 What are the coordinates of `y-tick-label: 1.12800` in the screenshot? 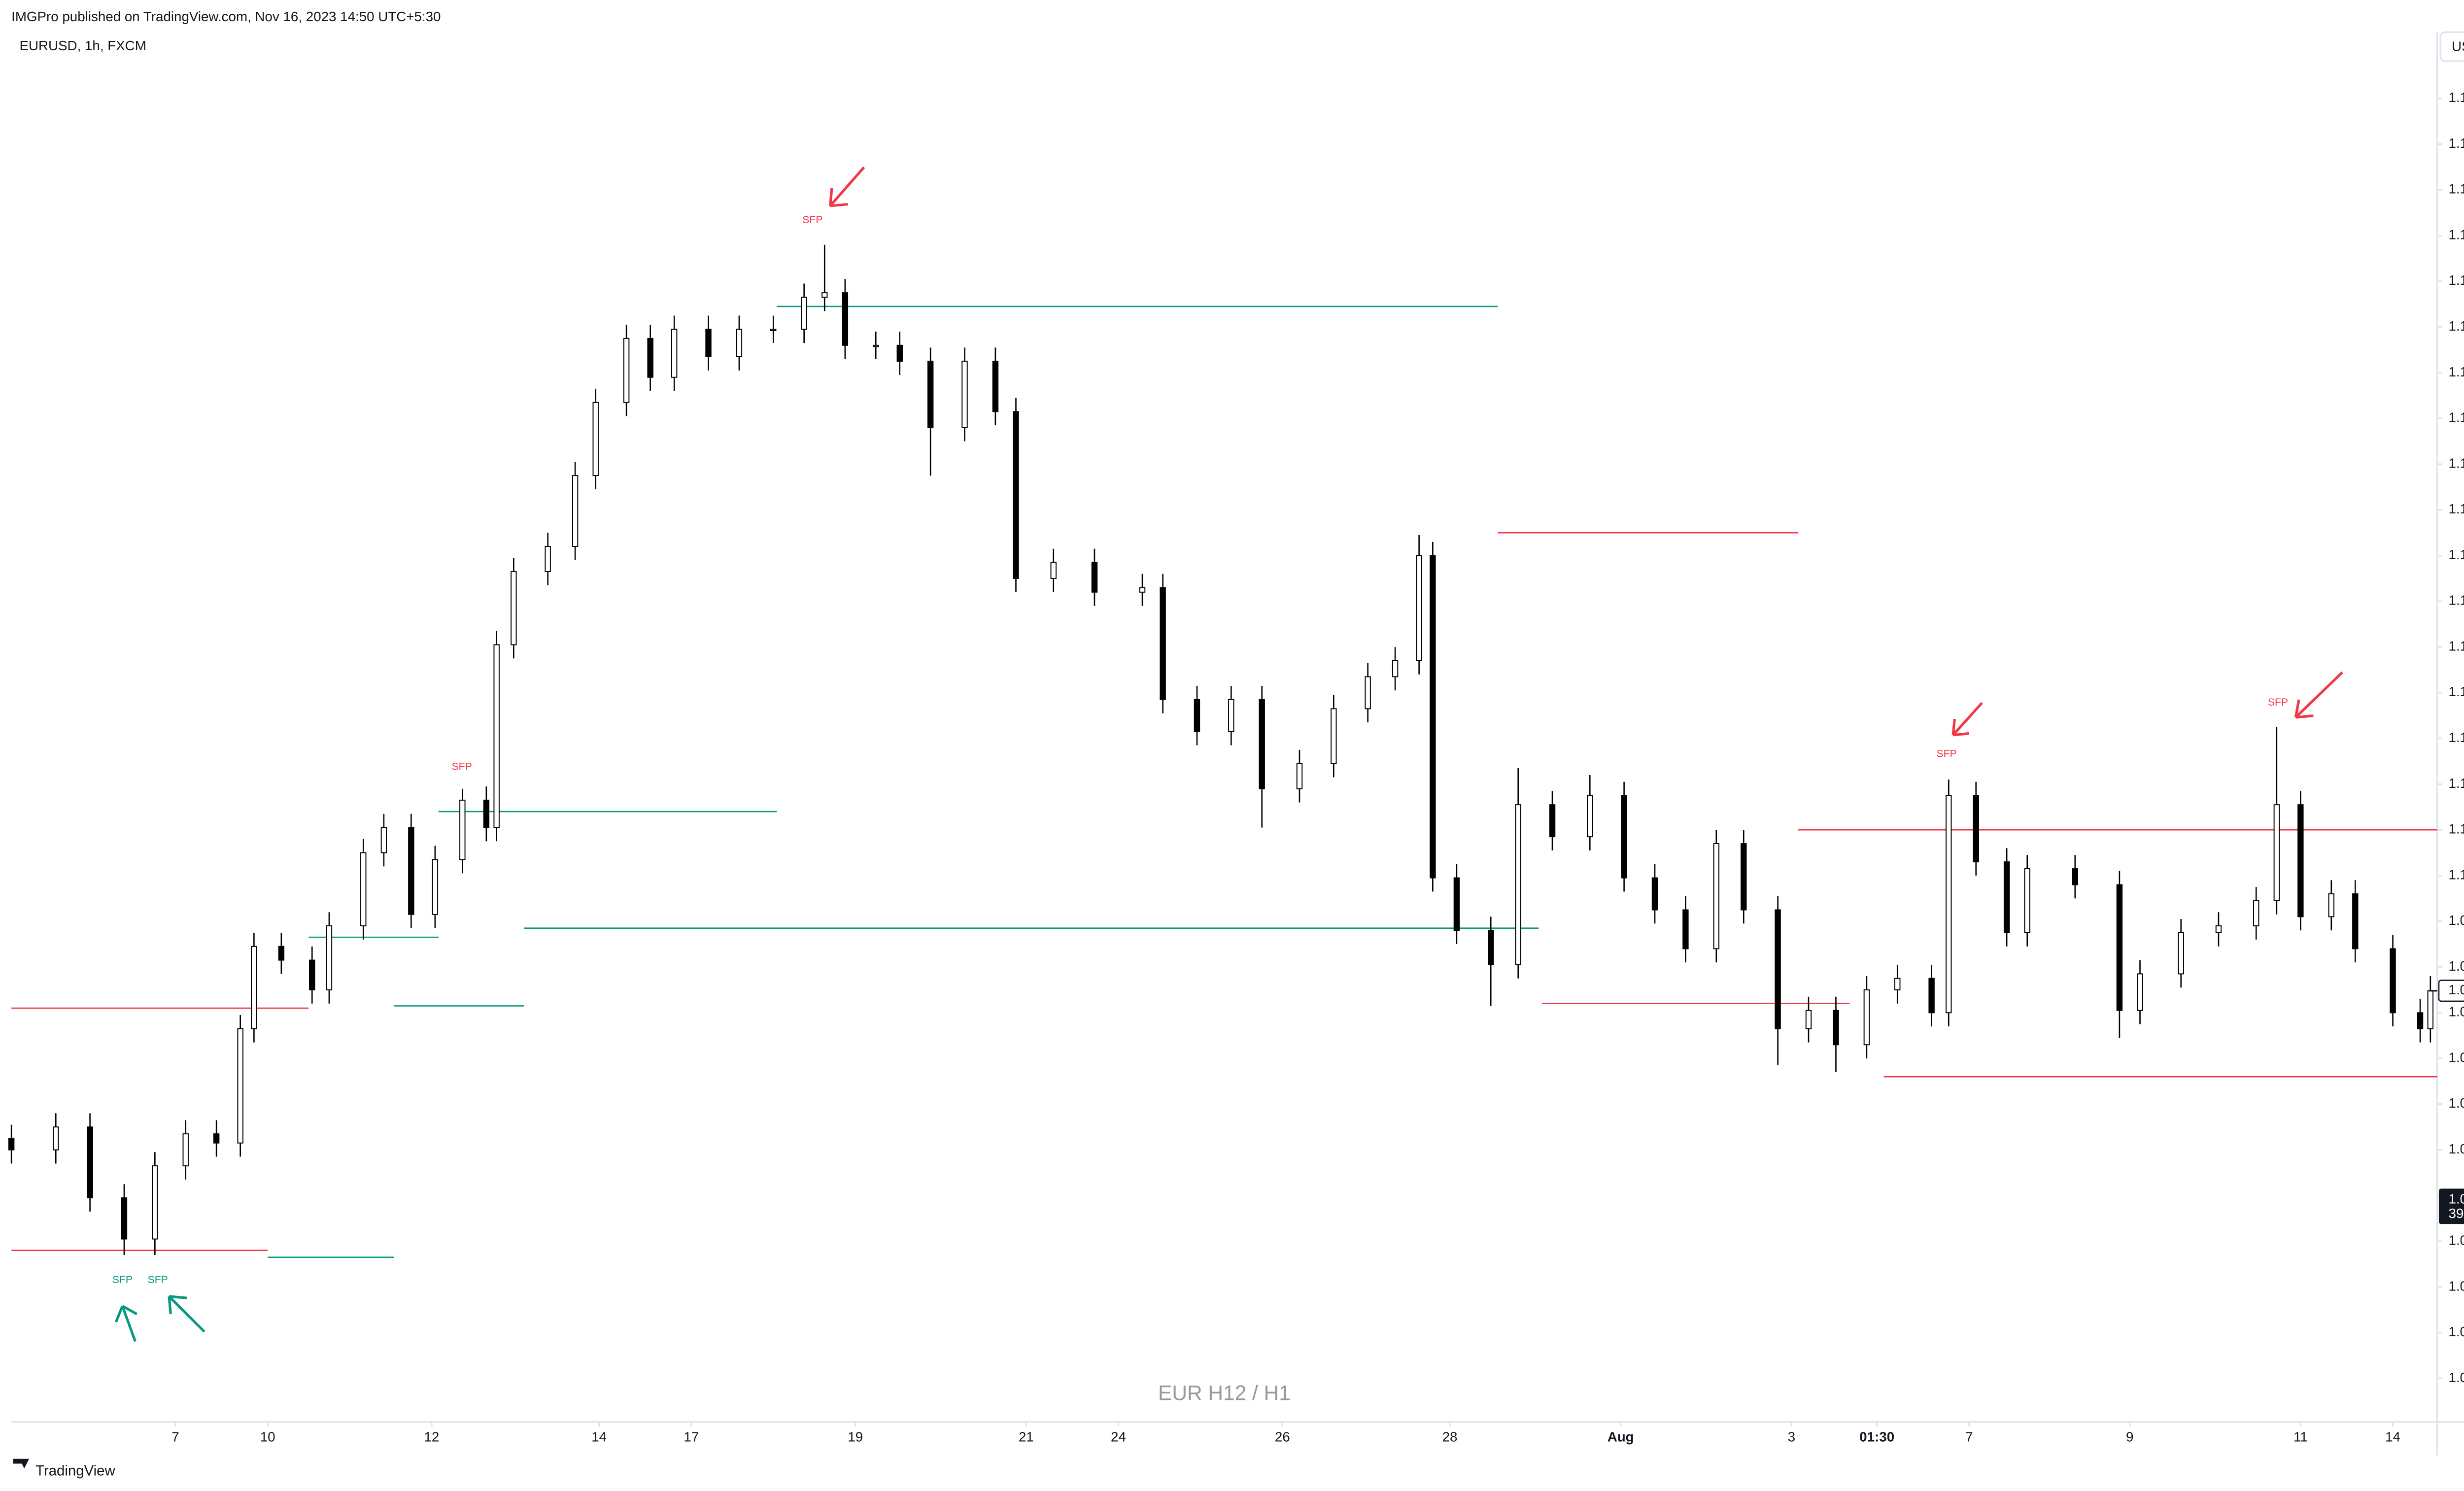 It's located at (2456, 235).